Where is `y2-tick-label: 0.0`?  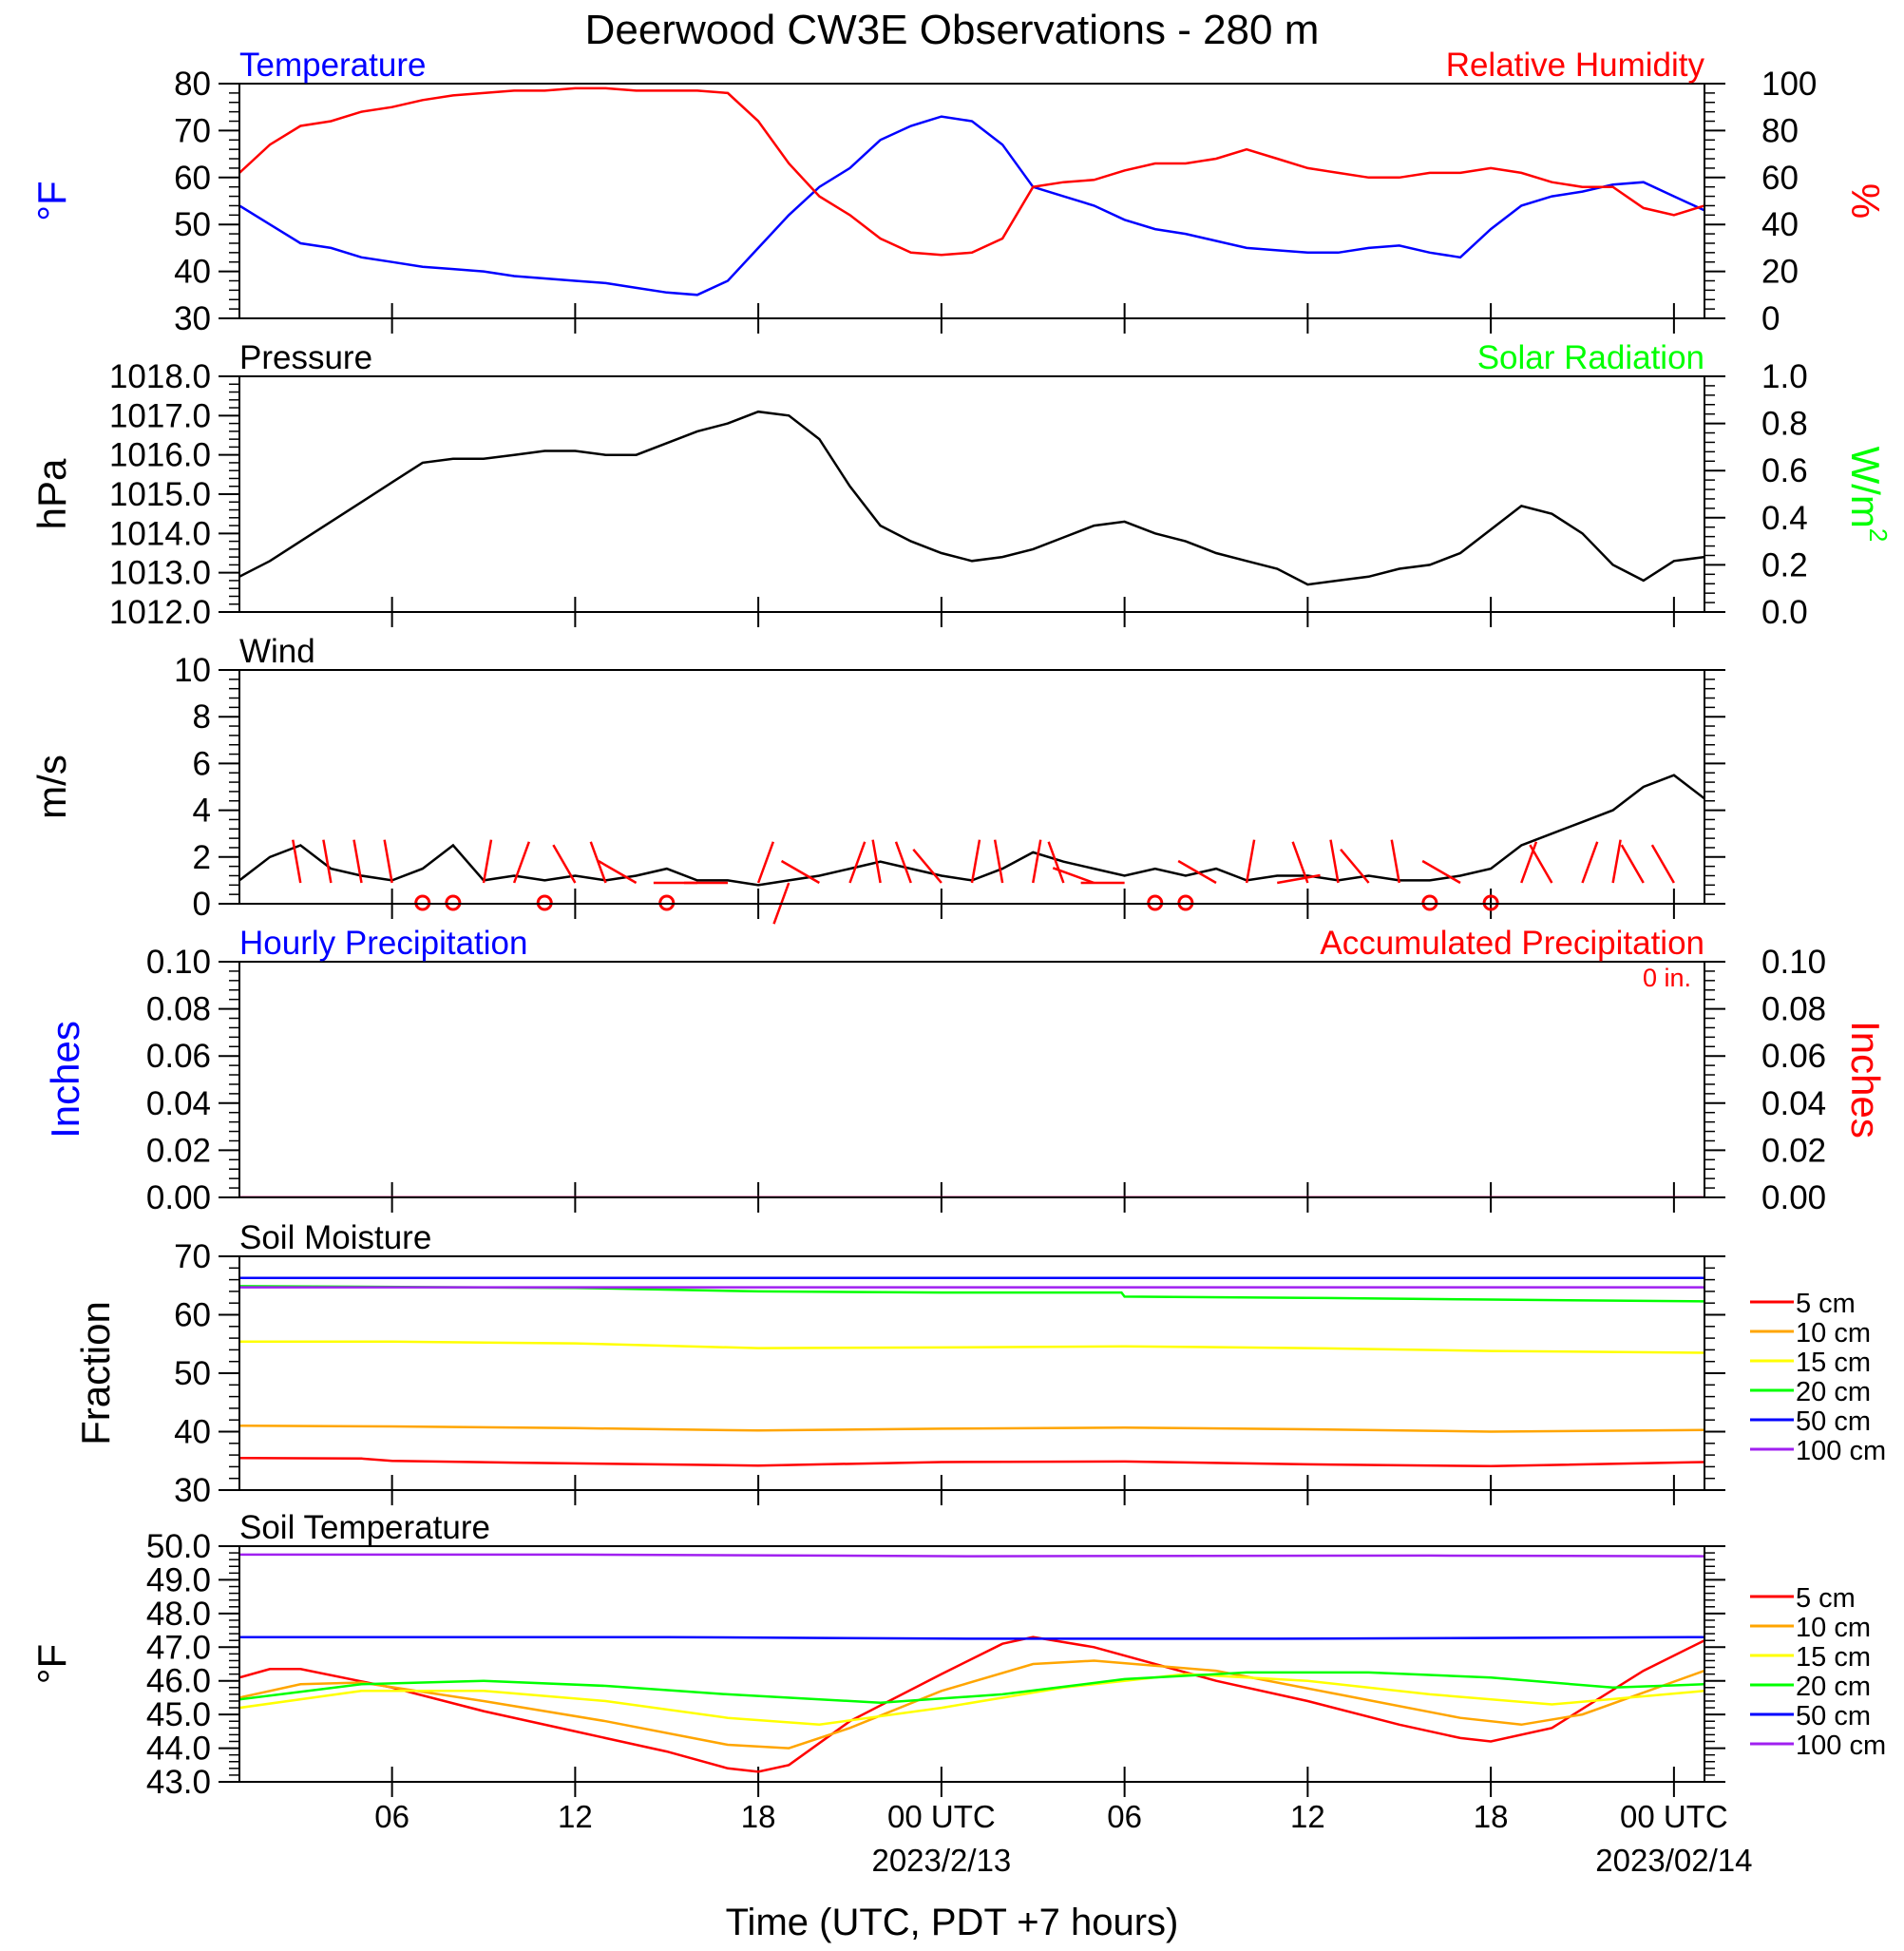 y2-tick-label: 0.0 is located at coordinates (1784, 612).